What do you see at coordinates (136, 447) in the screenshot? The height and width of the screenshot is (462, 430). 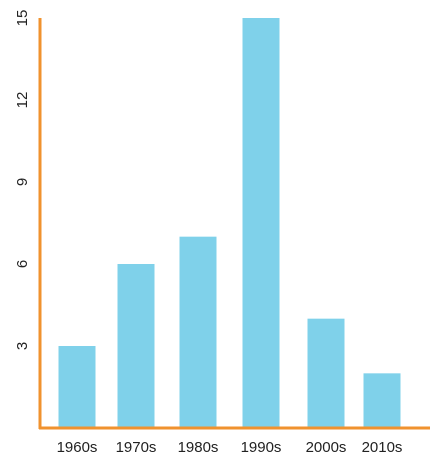 I see `x-tick-label: 1970s` at bounding box center [136, 447].